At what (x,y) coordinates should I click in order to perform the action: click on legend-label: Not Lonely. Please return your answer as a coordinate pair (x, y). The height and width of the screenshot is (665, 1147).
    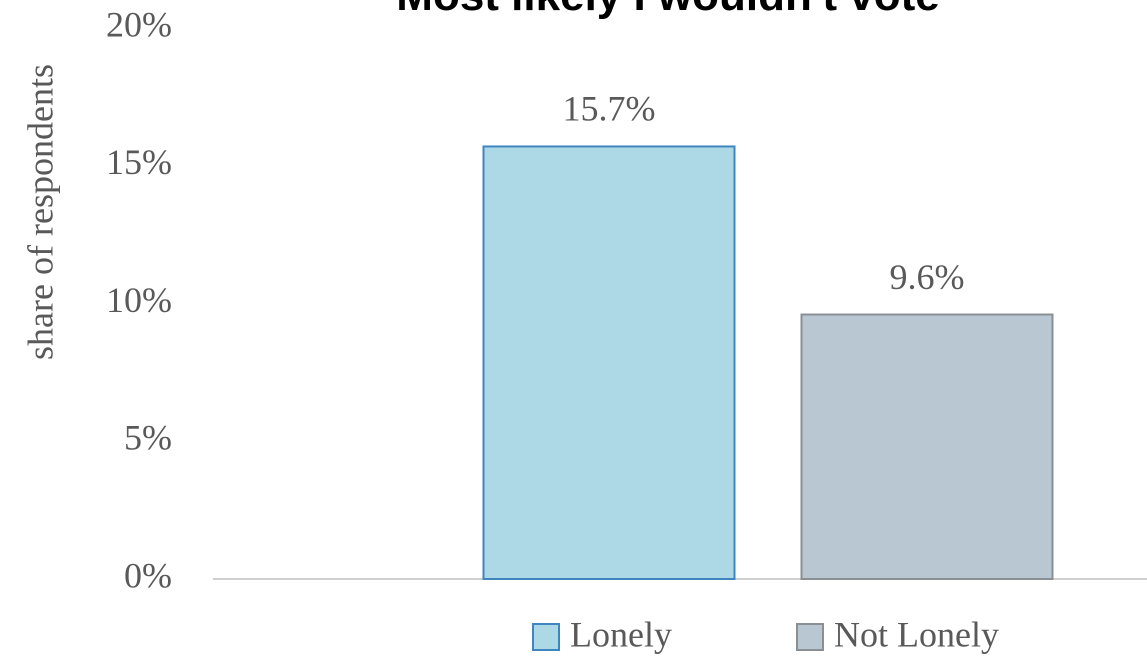
    Looking at the image, I should click on (916, 634).